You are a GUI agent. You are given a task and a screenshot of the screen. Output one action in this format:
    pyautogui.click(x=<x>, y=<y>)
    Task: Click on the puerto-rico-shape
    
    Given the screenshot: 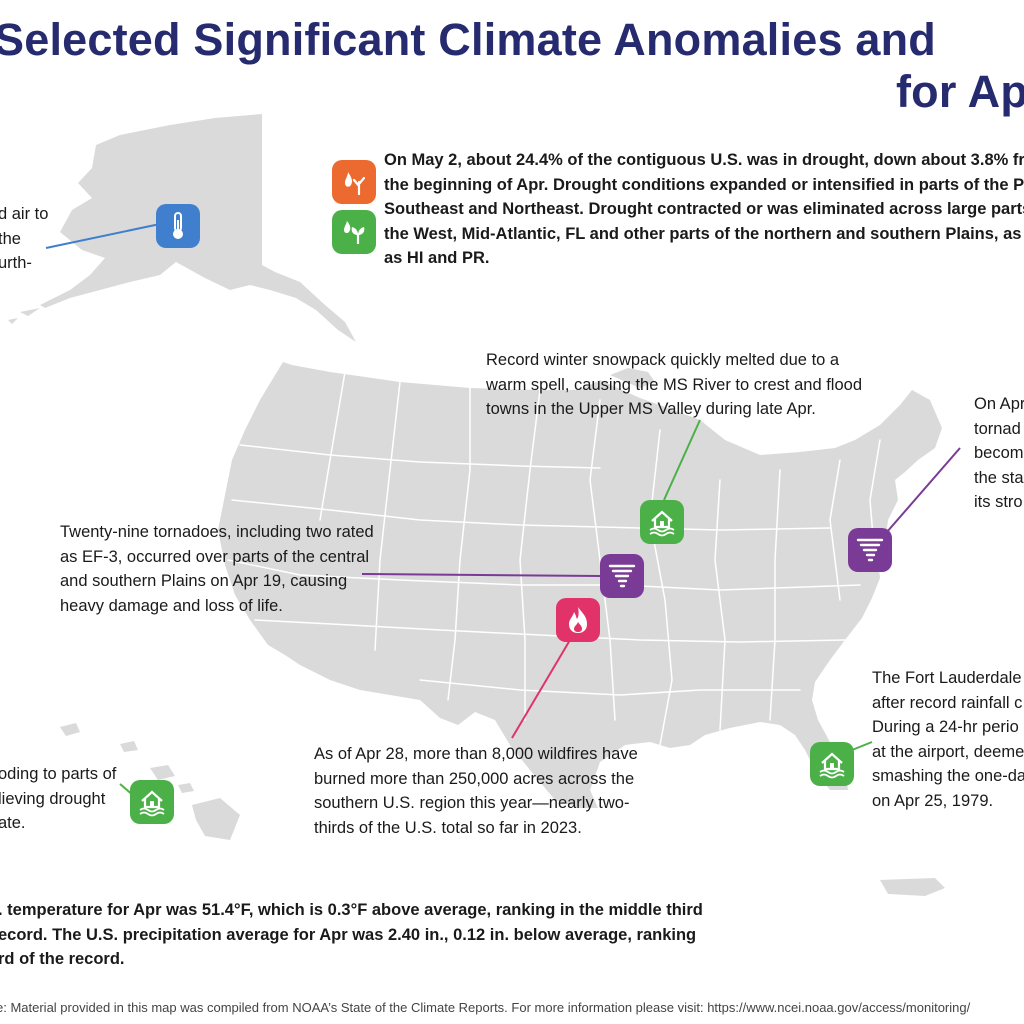 What is the action you would take?
    pyautogui.click(x=912, y=887)
    